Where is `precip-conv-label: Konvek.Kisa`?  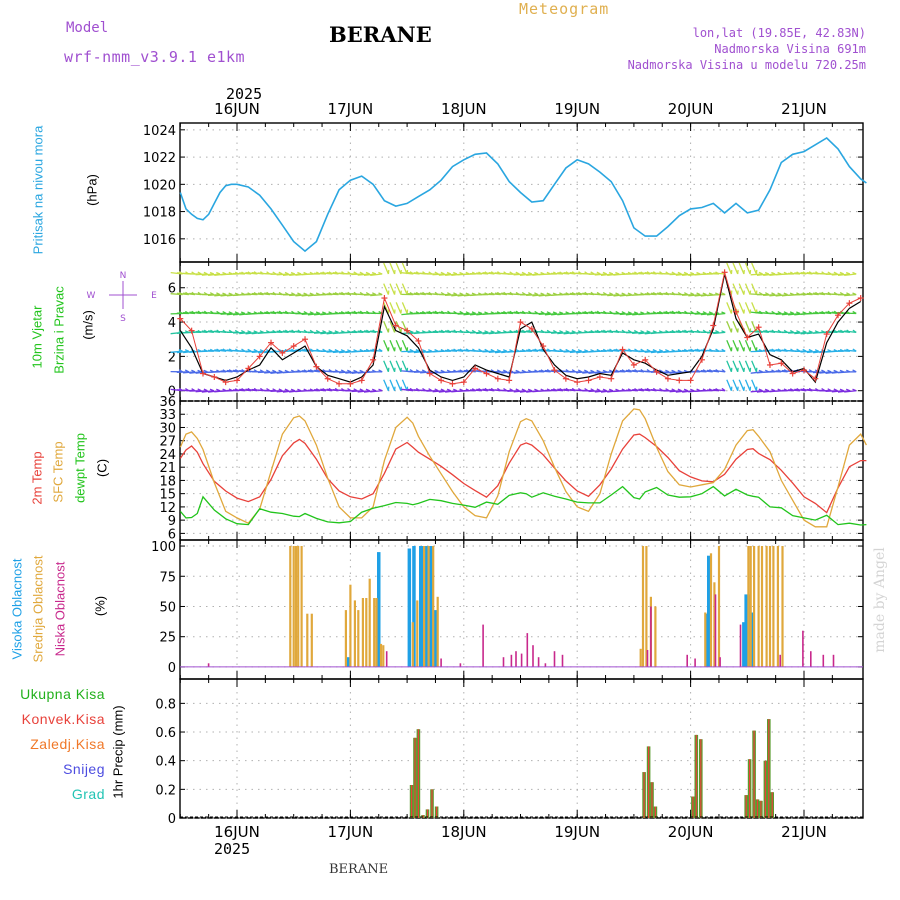
precip-conv-label: Konvek.Kisa is located at coordinates (63, 719).